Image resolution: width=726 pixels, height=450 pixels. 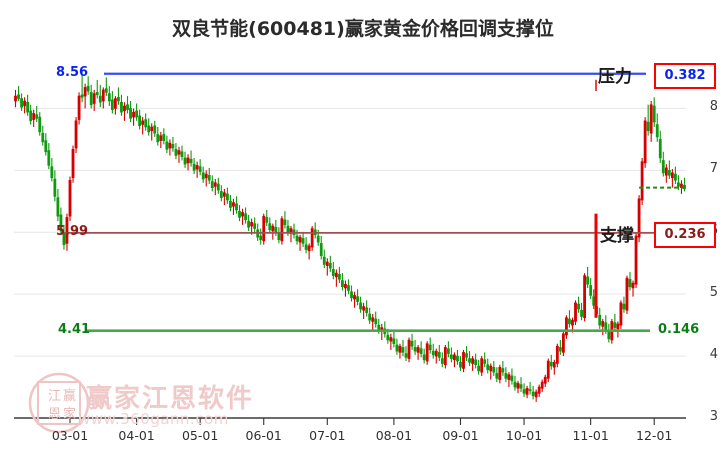 I want to click on resistance-tag-label: 压力, so click(x=615, y=76).